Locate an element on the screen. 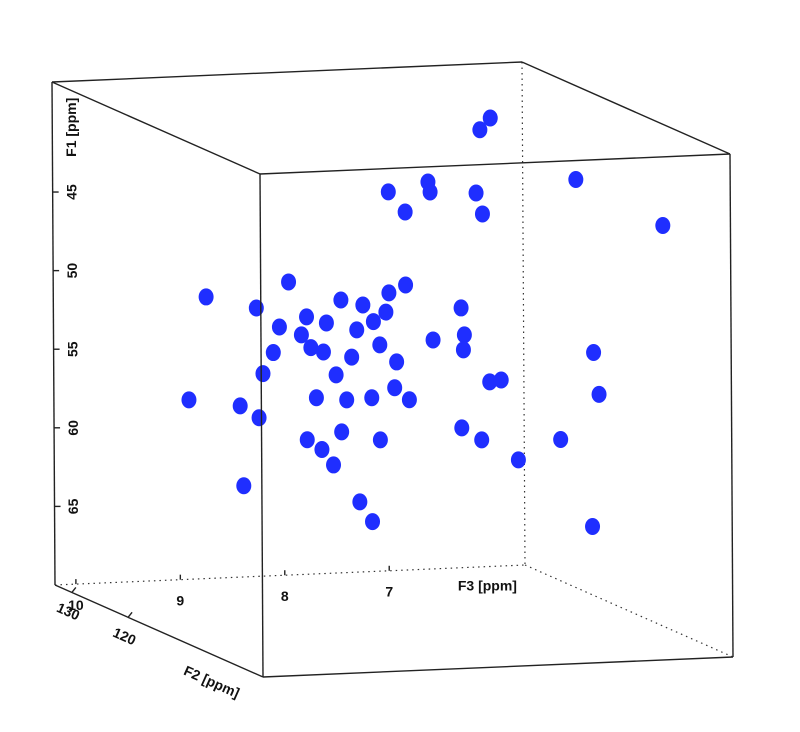 This screenshot has width=800, height=732. y-tick-label: 50 is located at coordinates (72, 271).